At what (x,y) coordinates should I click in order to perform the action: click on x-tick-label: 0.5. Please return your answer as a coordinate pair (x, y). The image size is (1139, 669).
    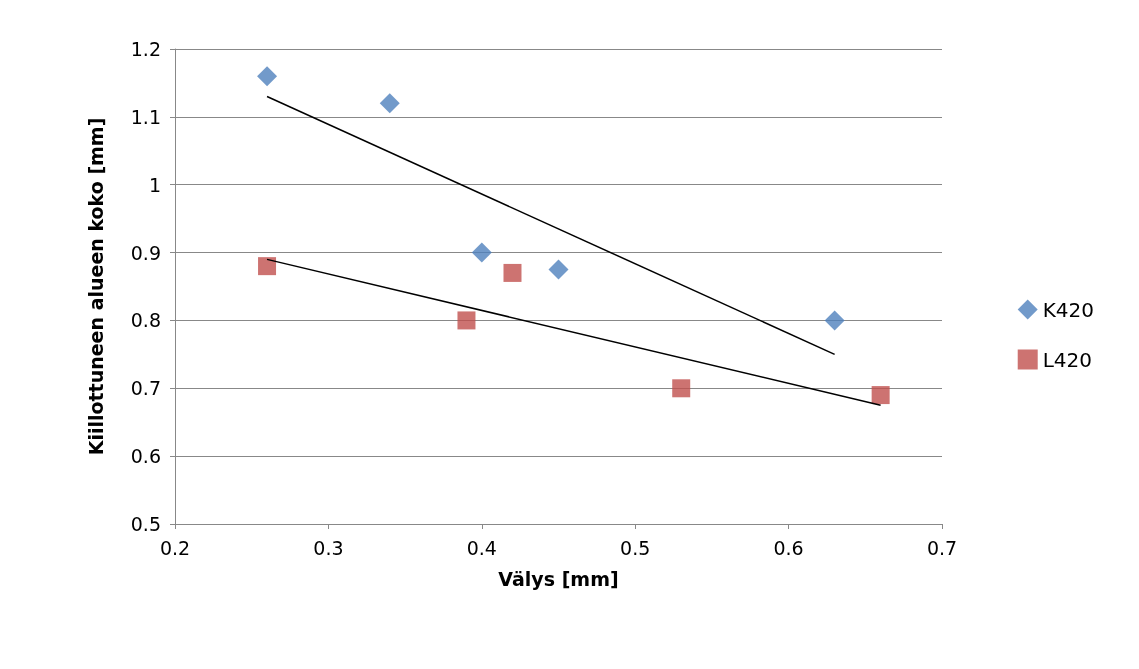
    Looking at the image, I should click on (635, 547).